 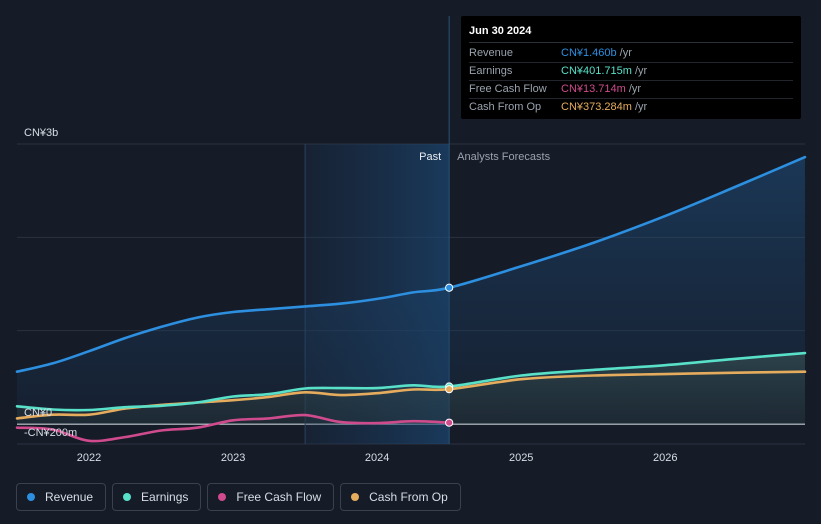 I want to click on tooltip-row-cash-from-op: Cash From Op CN¥373.284m /yr, so click(x=631, y=107).